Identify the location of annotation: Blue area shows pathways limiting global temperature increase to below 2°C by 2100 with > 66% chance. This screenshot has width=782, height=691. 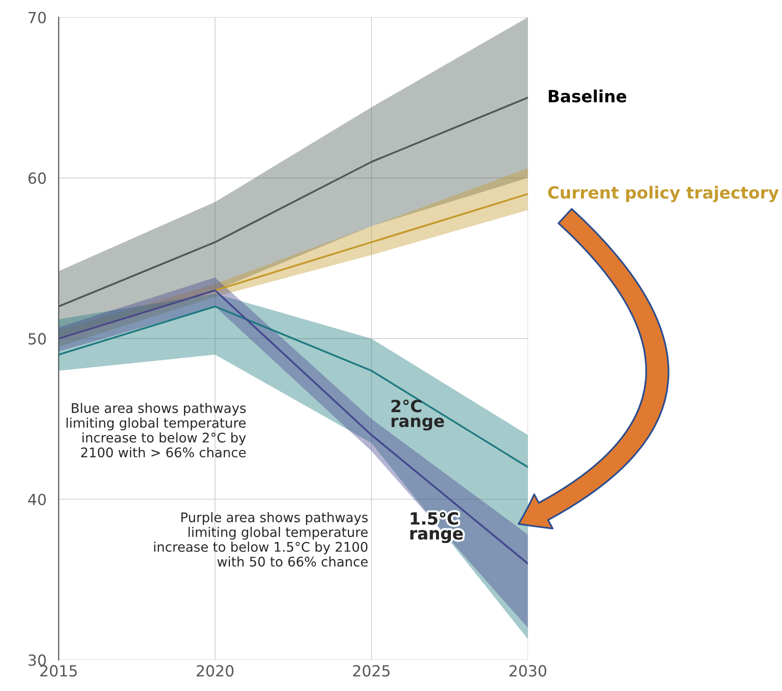
(156, 430).